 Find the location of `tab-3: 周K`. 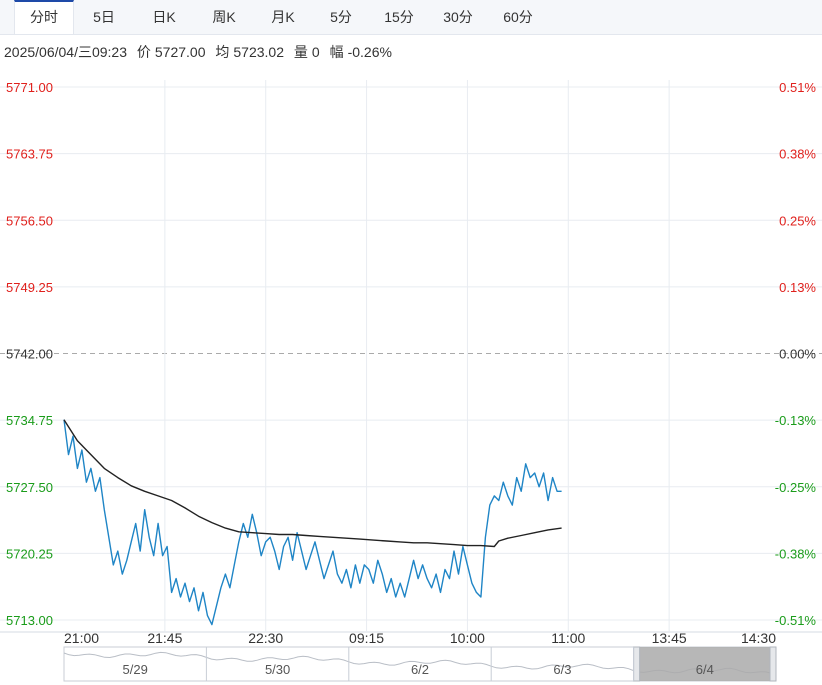

tab-3: 周K is located at coordinates (224, 17).